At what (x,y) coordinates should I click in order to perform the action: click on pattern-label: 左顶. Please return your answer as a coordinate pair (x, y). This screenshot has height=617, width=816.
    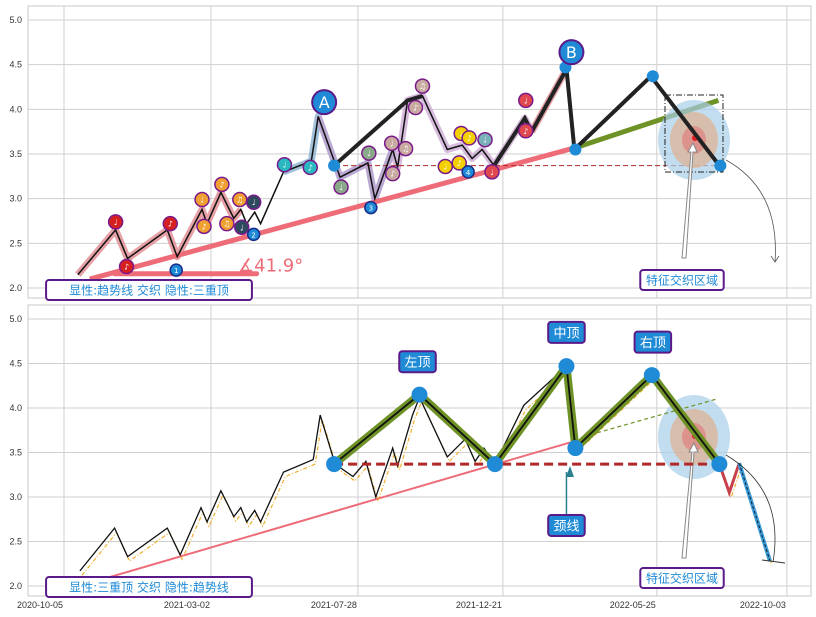
    Looking at the image, I should click on (418, 363).